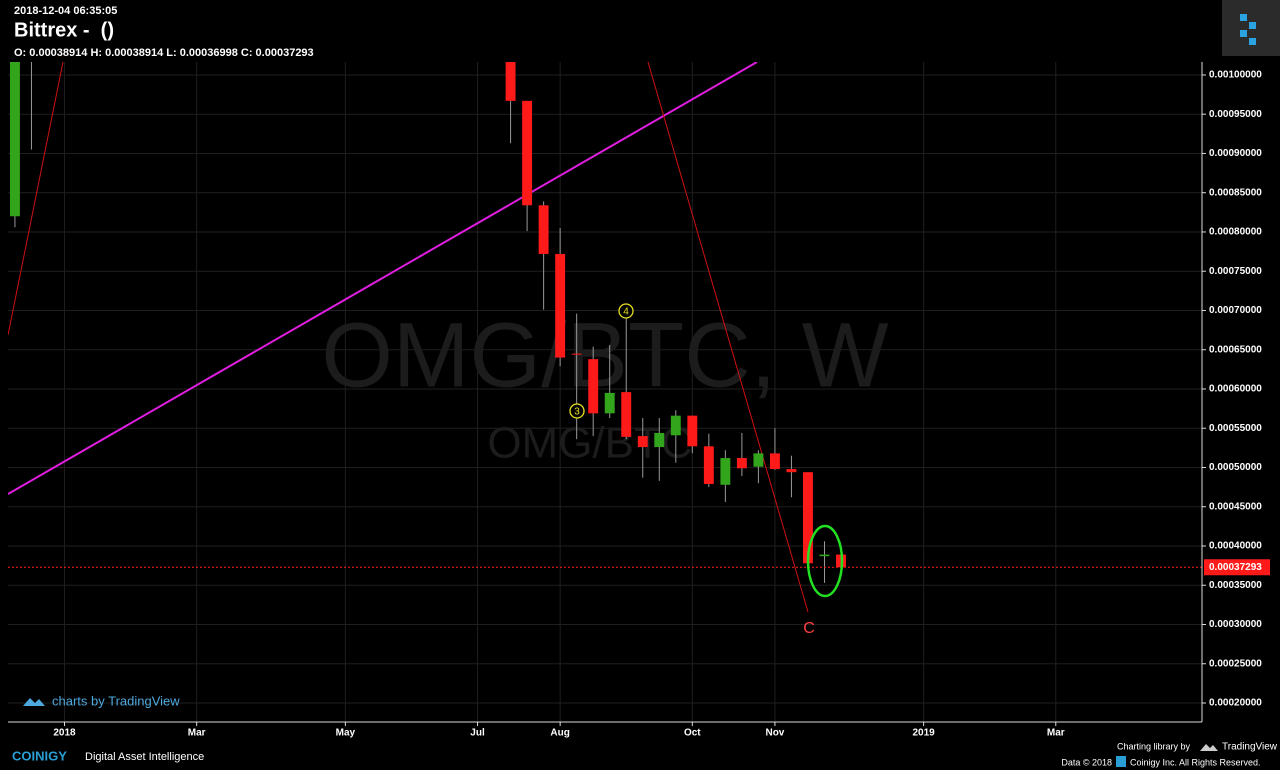 The height and width of the screenshot is (770, 1280). What do you see at coordinates (64, 30) in the screenshot?
I see `symbol-title: Bittrex - ()` at bounding box center [64, 30].